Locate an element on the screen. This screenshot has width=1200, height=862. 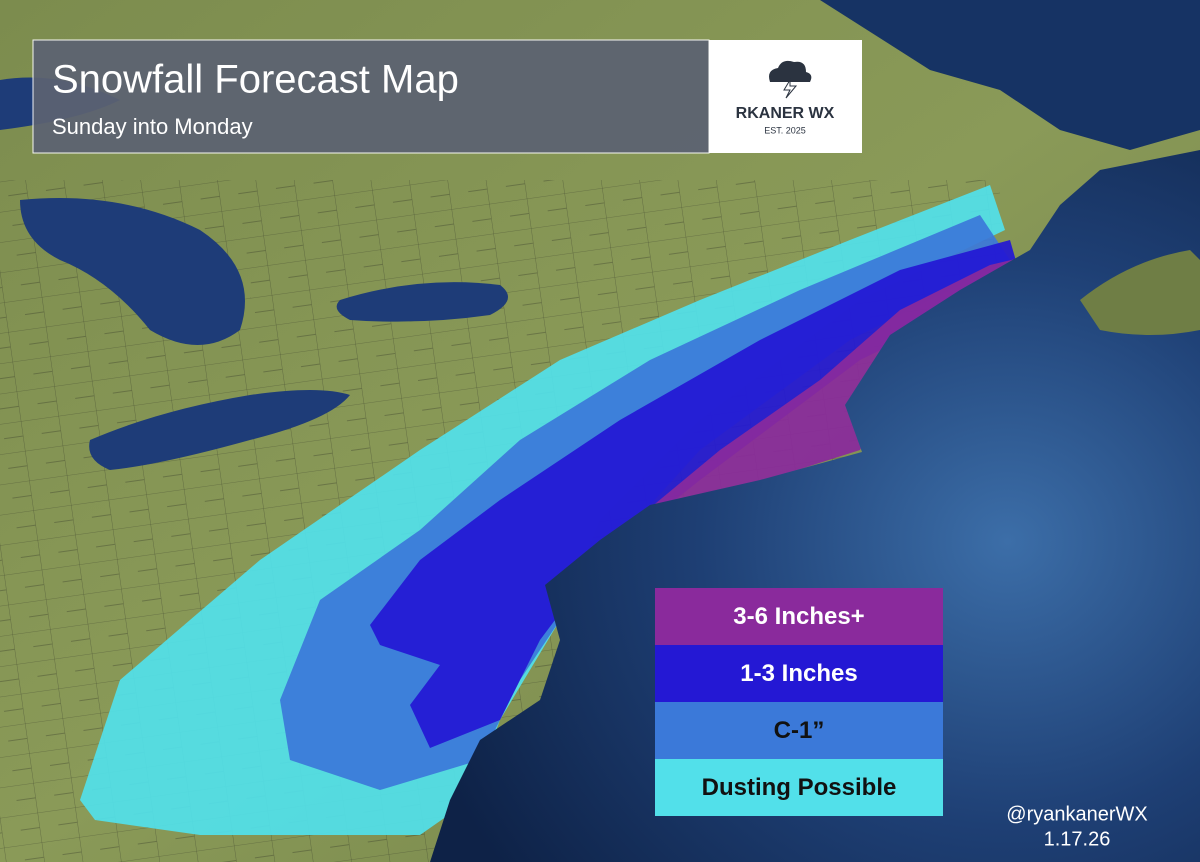
legend-label: 3-6 Inches+ is located at coordinates (798, 616).